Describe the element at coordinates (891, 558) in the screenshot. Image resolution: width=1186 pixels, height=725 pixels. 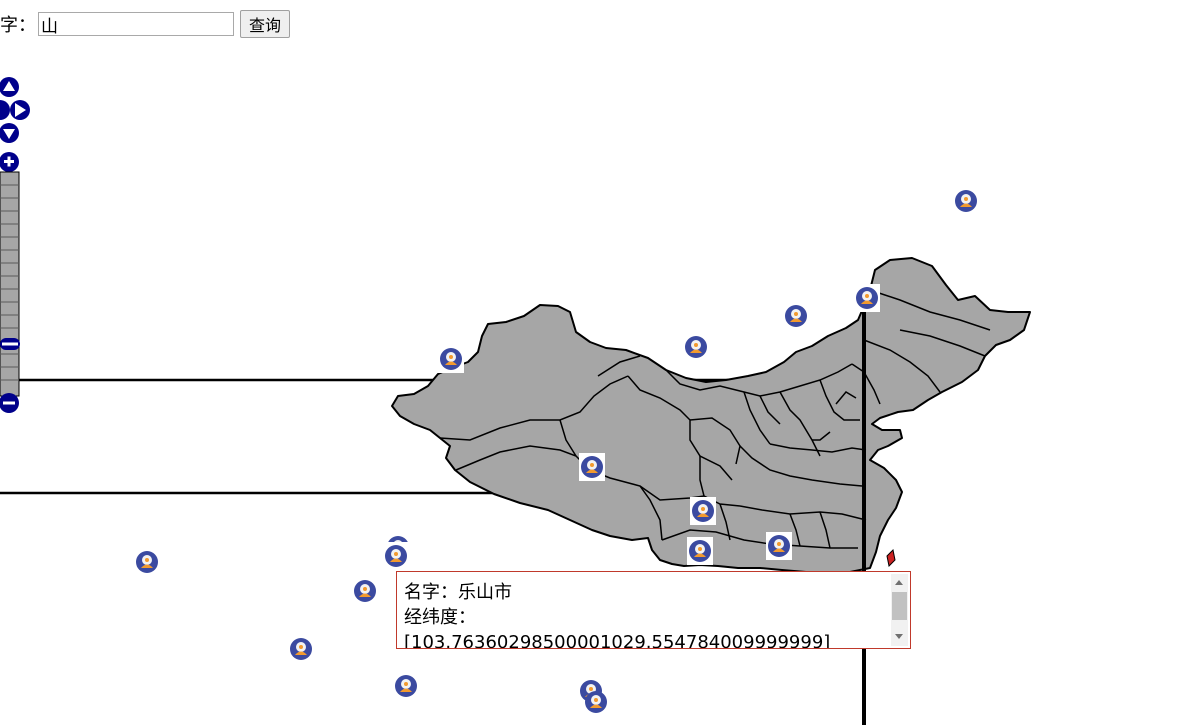
I see `island-mark` at that location.